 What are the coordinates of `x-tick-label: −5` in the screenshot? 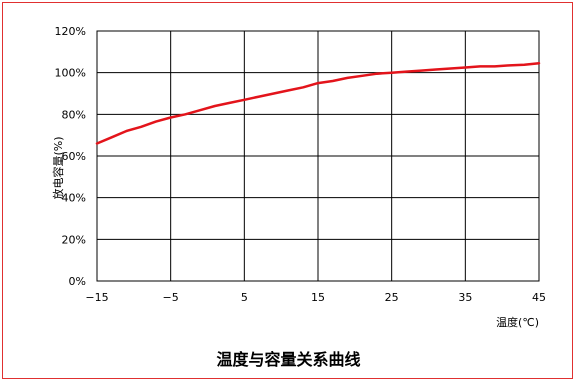 It's located at (171, 297).